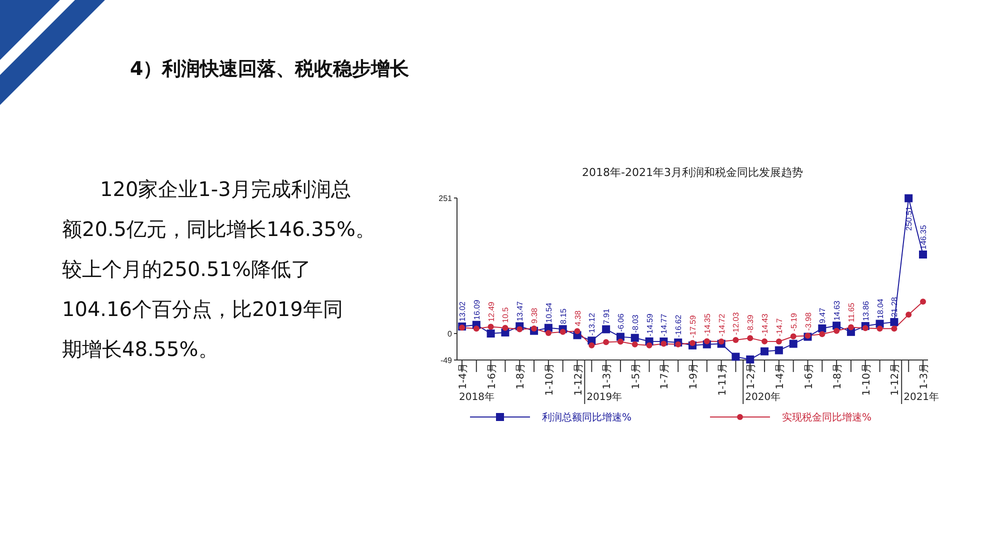  Describe the element at coordinates (837, 310) in the screenshot. I see `data-label: 14.63` at that location.